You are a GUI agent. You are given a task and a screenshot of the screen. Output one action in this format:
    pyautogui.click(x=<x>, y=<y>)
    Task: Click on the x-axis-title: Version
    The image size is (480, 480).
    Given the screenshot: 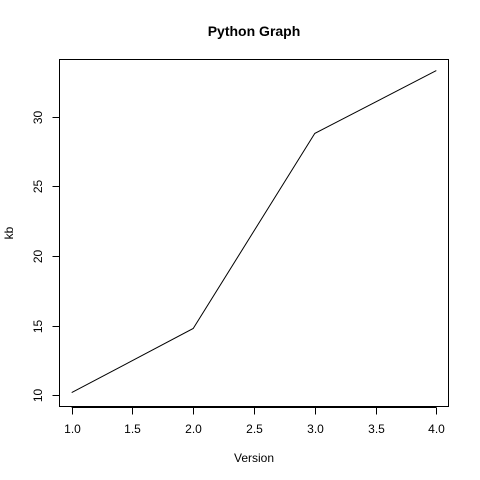 What is the action you would take?
    pyautogui.click(x=254, y=458)
    